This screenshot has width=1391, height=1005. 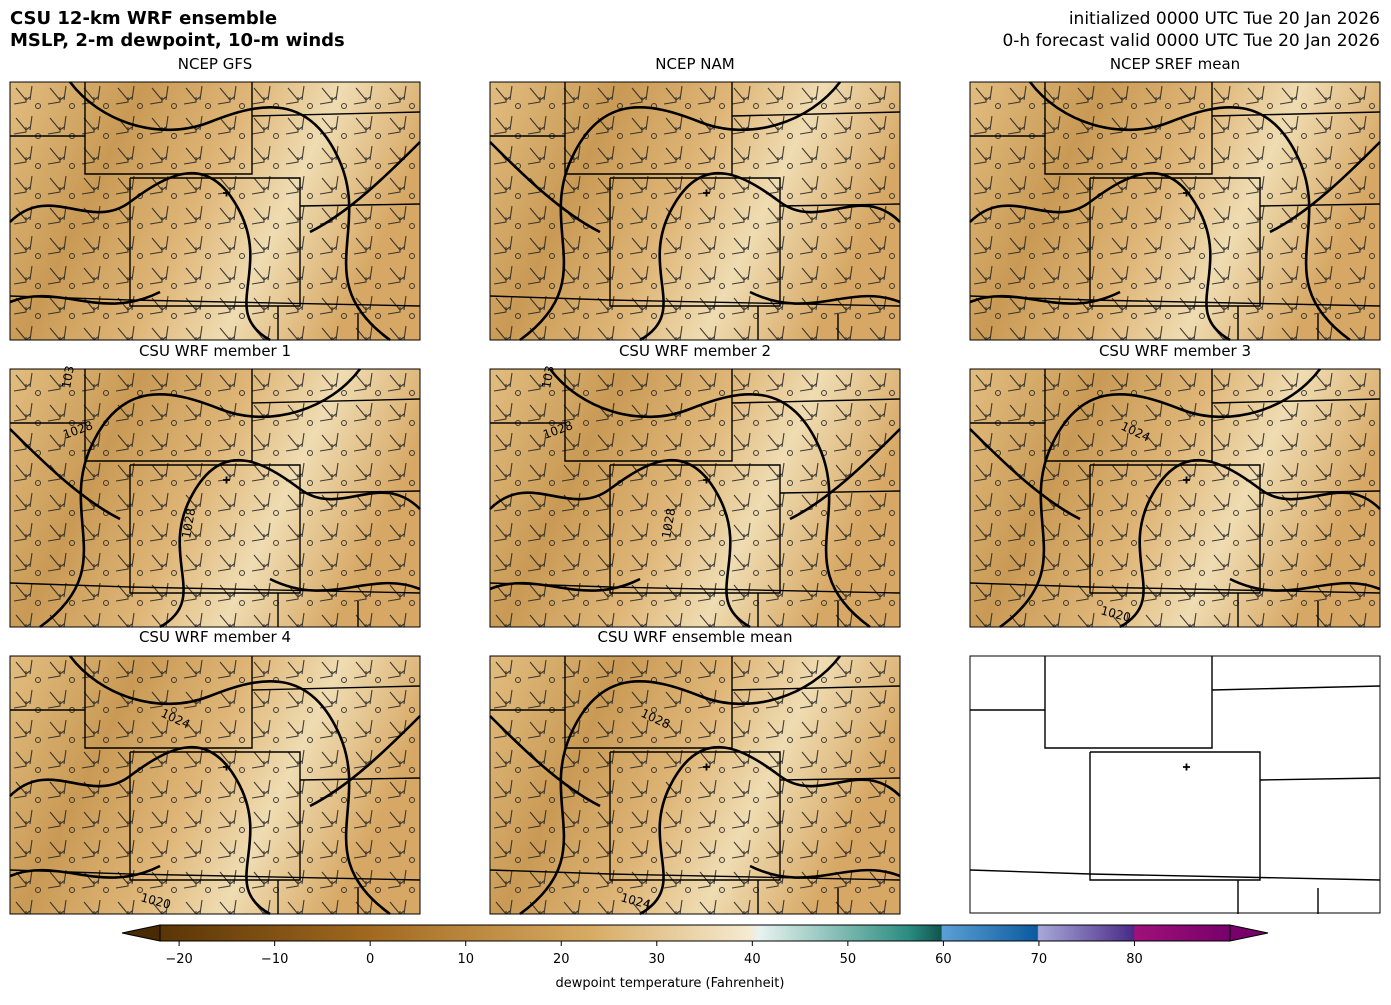 What do you see at coordinates (1039, 959) in the screenshot?
I see `colorbar-tick-label: 70` at bounding box center [1039, 959].